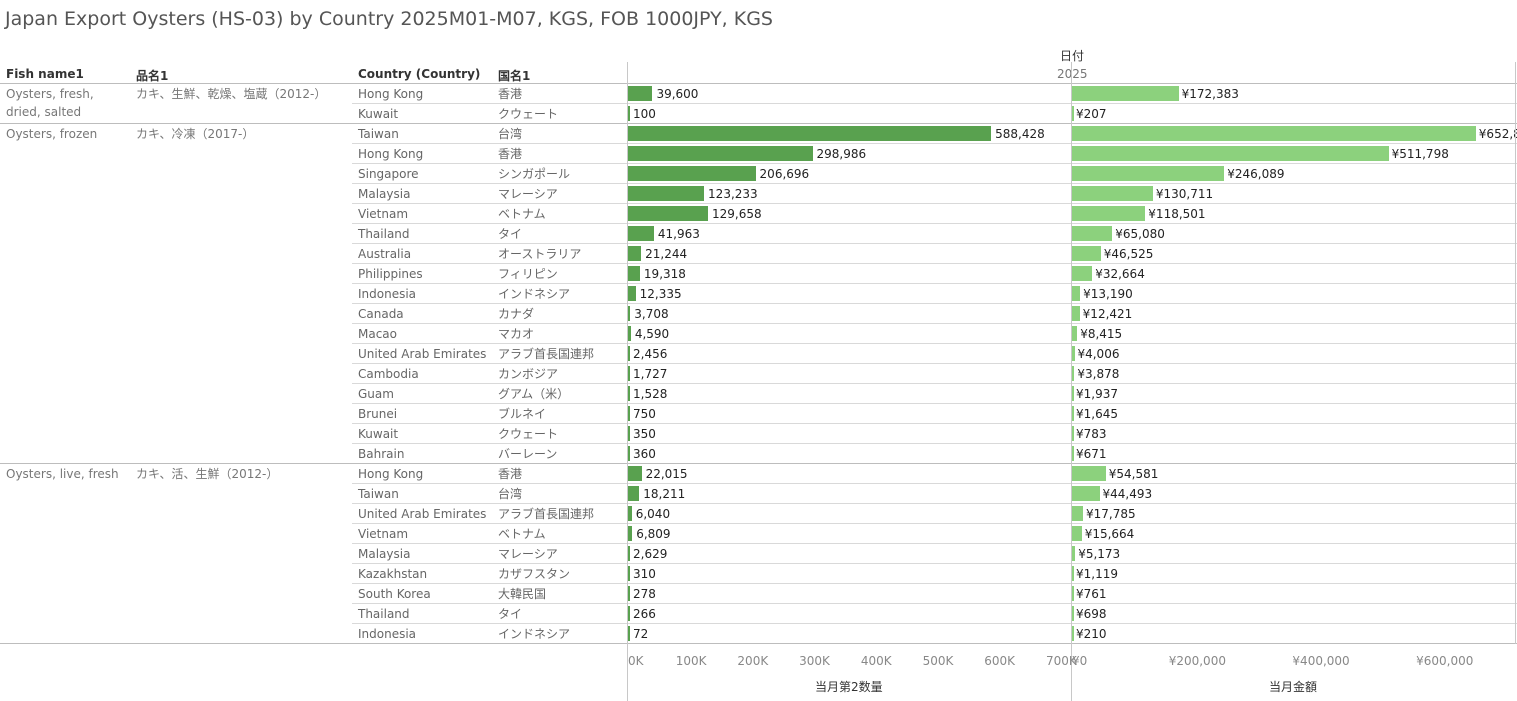  Describe the element at coordinates (522, 414) in the screenshot. I see `kokumei-label: ブルネイ` at that location.